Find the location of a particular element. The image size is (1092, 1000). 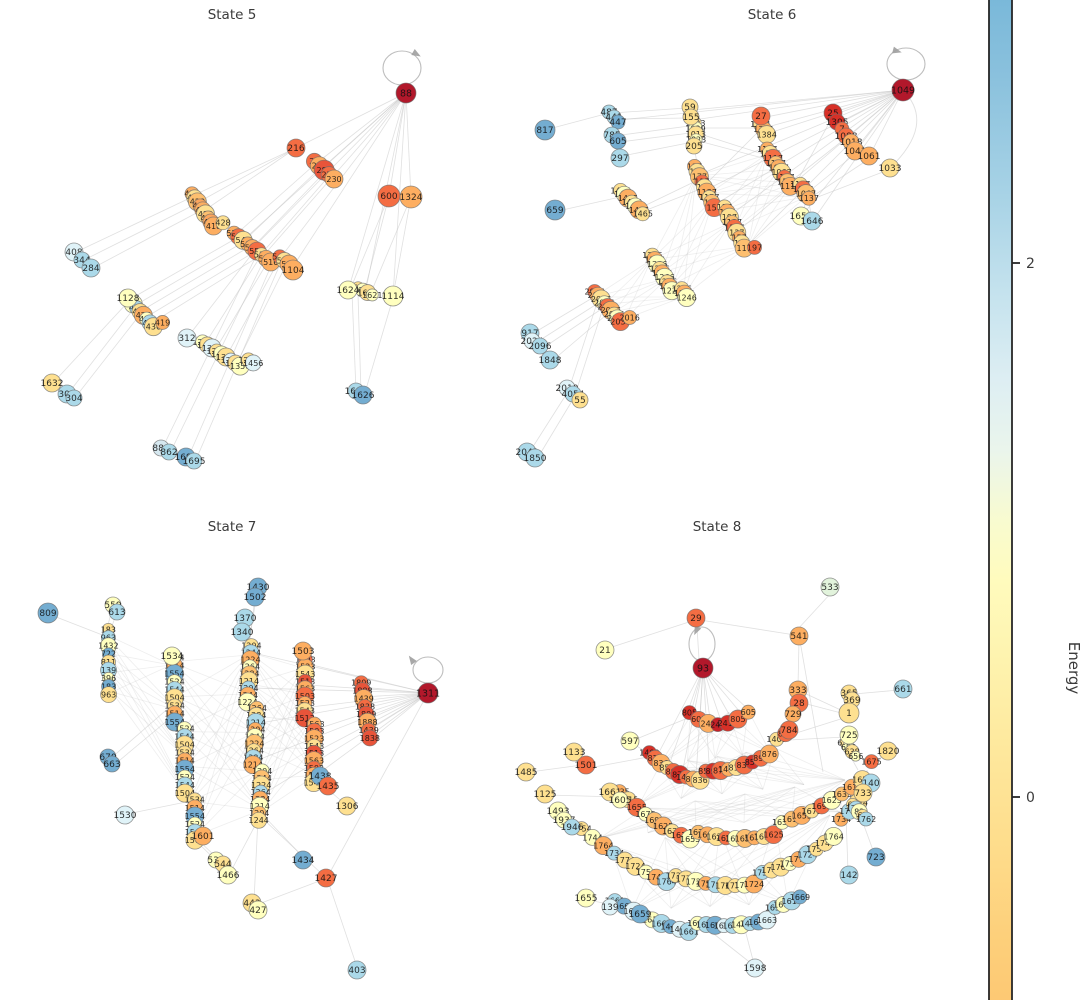

cluster-node-label: 605 is located at coordinates (698, 719).